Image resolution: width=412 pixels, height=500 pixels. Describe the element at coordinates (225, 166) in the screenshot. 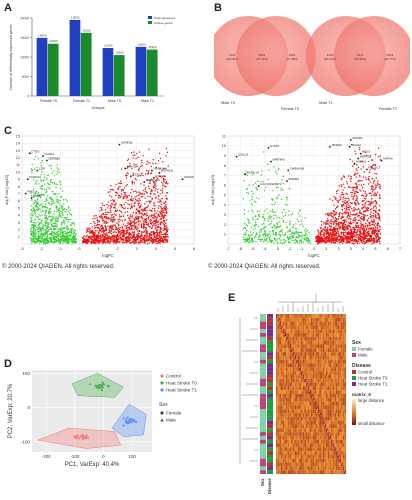

I see `y-tick-label: 8` at that location.